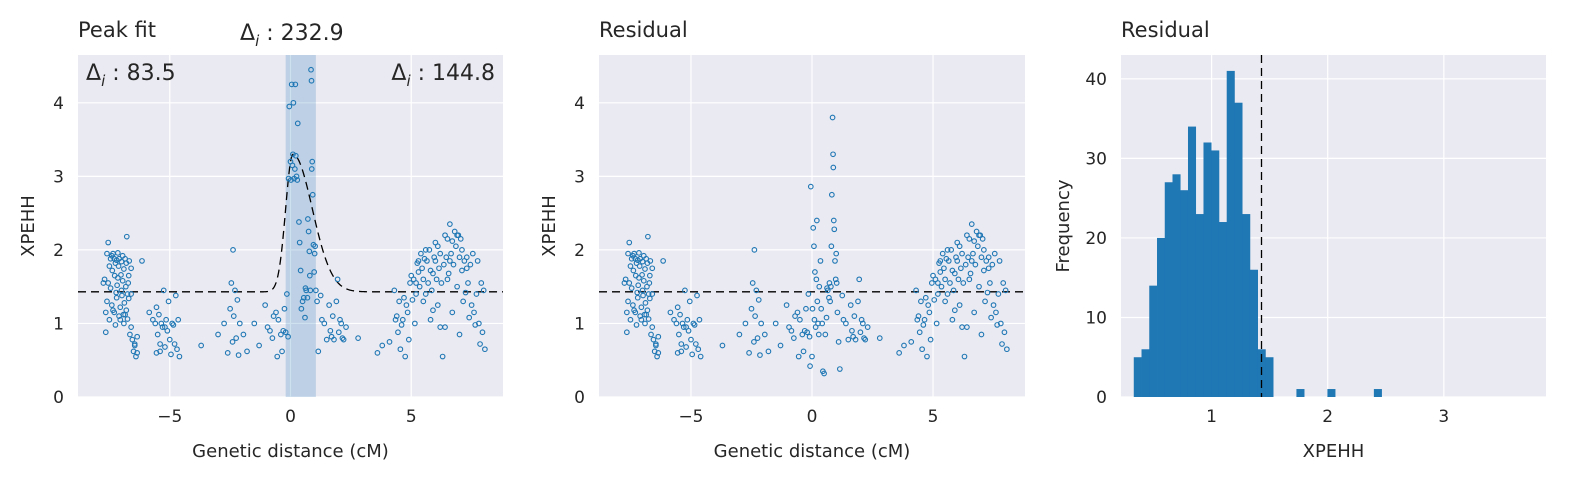  Describe the element at coordinates (549, 226) in the screenshot. I see `y-axis-label: XPEHH` at that location.